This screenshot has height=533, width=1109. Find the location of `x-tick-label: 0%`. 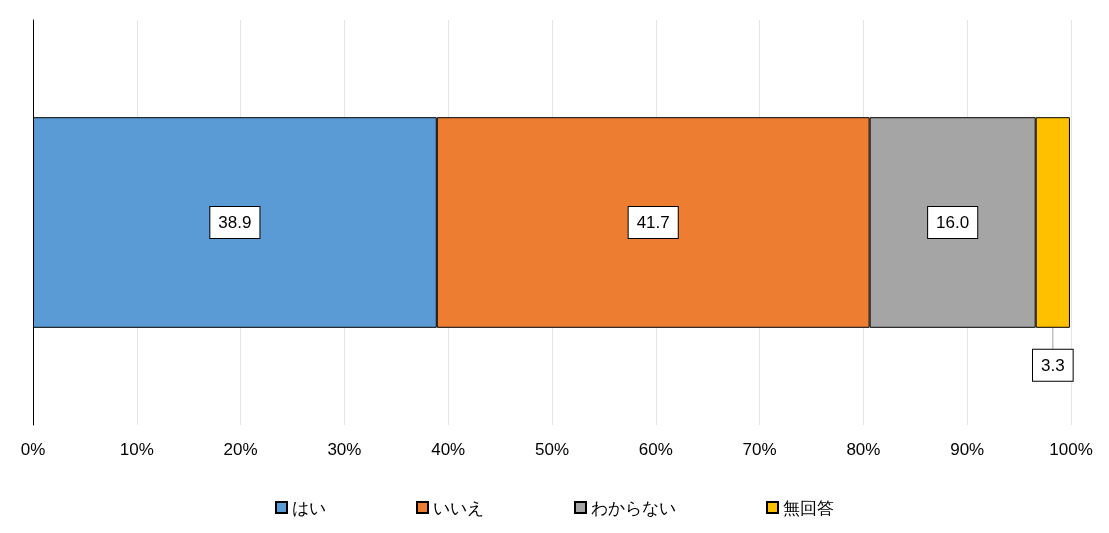

x-tick-label: 0% is located at coordinates (33, 449).